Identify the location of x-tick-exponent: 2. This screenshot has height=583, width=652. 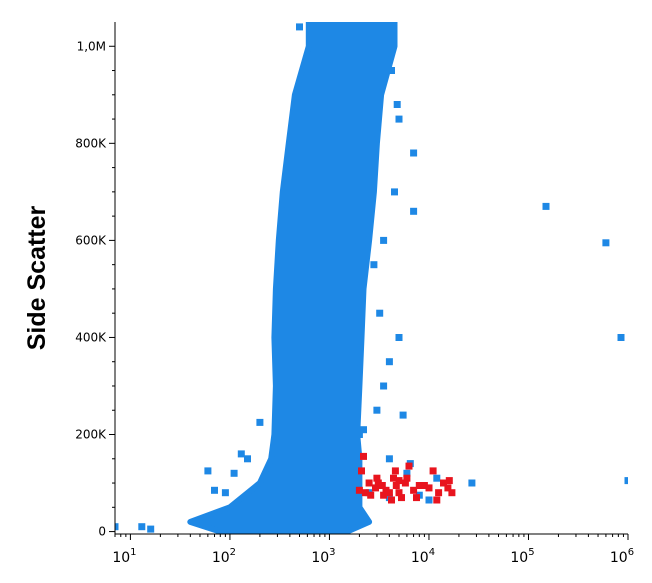
(233, 552).